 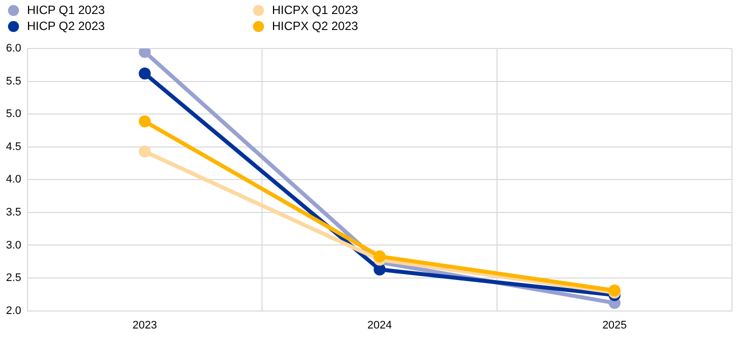 What do you see at coordinates (14, 278) in the screenshot?
I see `text: 2.5` at bounding box center [14, 278].